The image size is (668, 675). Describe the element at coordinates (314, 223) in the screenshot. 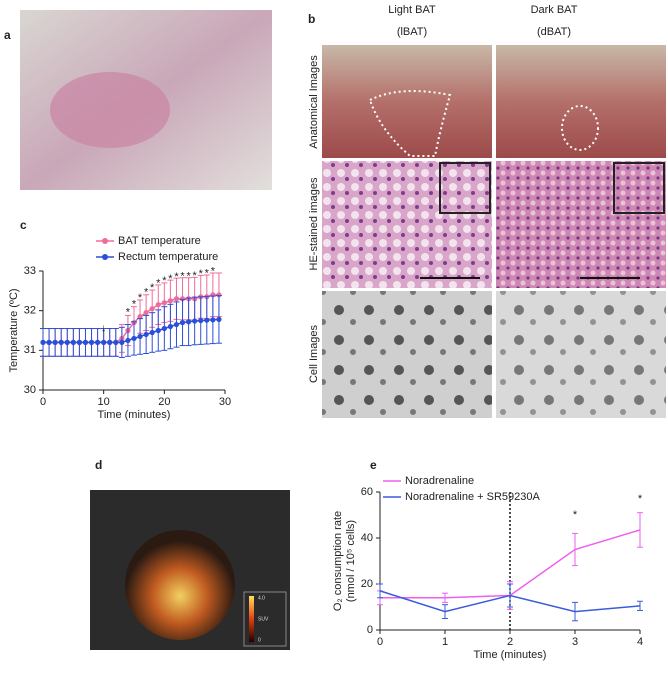

I see `row-label: HE-stained images` at that location.